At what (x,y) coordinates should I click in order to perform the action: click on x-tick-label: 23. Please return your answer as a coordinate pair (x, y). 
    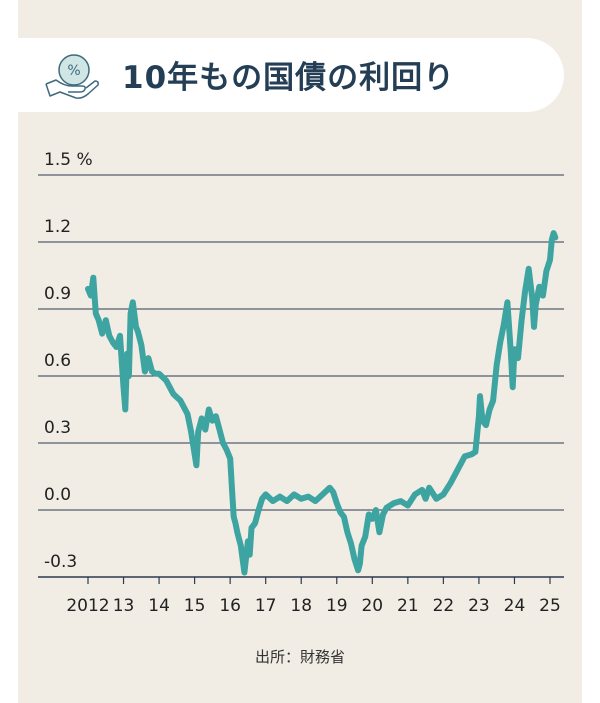
    Looking at the image, I should click on (479, 606).